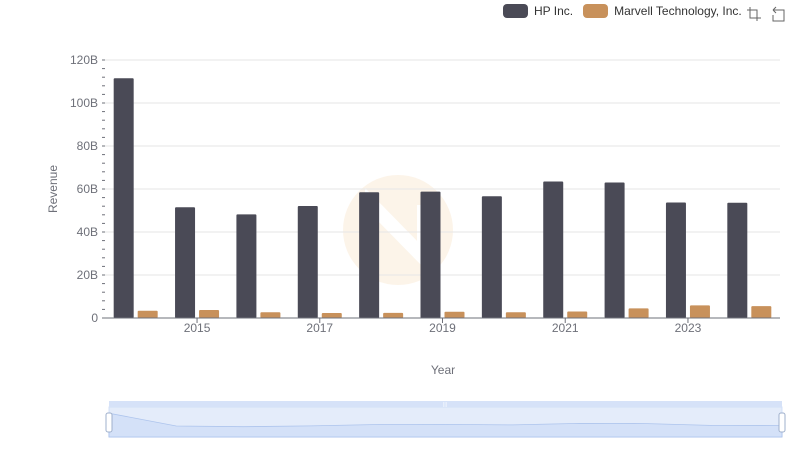 This screenshot has height=461, width=800. I want to click on x-axis: 2015 2017 2019 2021 2023, so click(442, 326).